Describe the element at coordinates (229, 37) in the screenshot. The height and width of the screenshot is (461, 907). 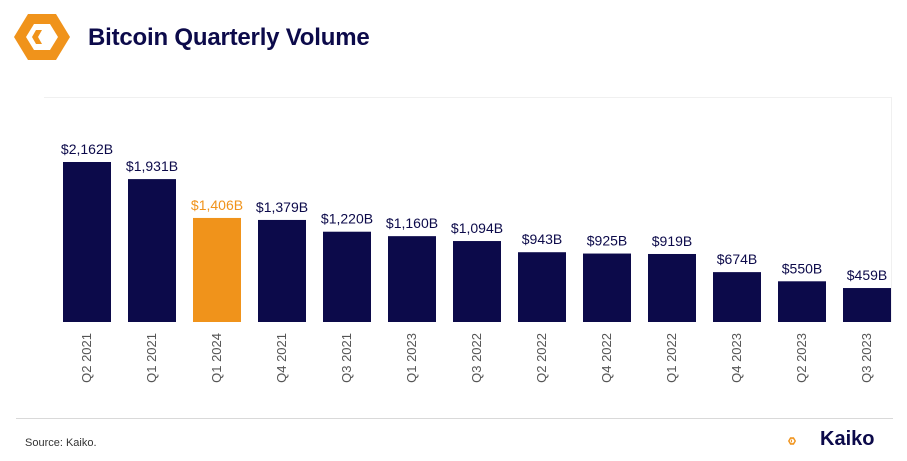
I see `chart-title: Bitcoin Quarterly Volume` at that location.